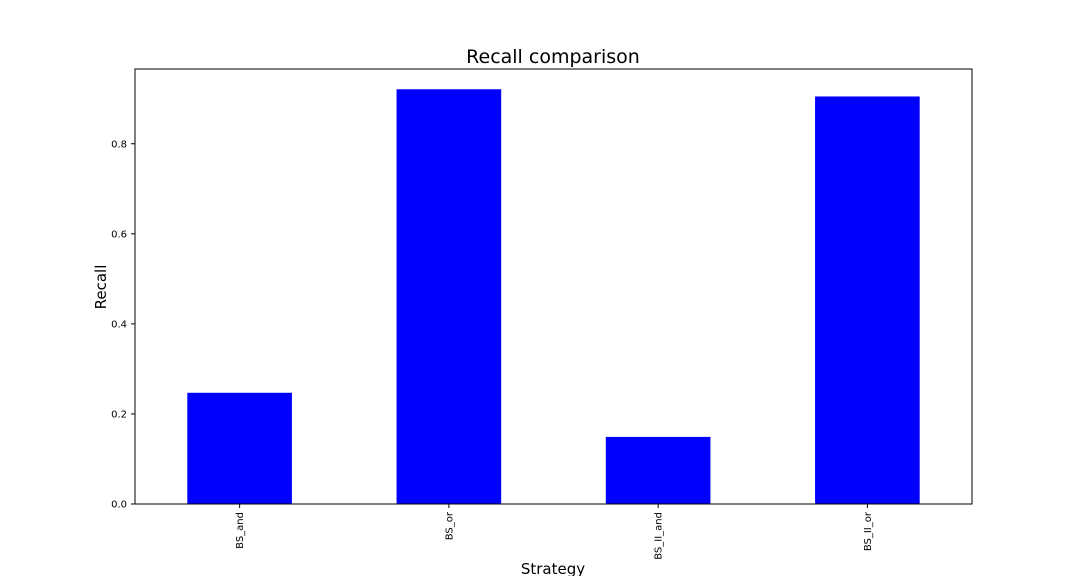 This screenshot has width=1080, height=576. Describe the element at coordinates (101, 287) in the screenshot. I see `y-axis-label: Recall` at that location.